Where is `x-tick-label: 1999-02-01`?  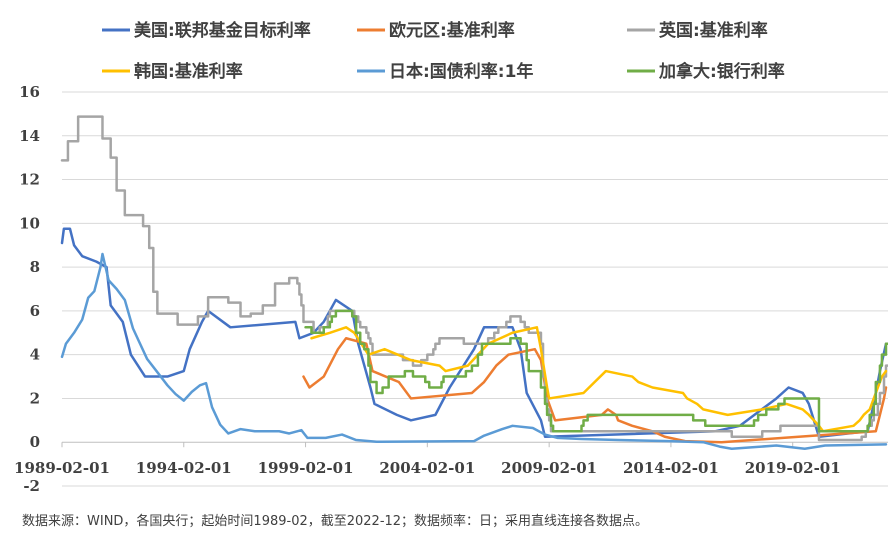
x-tick-label: 1999-02-01 is located at coordinates (306, 468).